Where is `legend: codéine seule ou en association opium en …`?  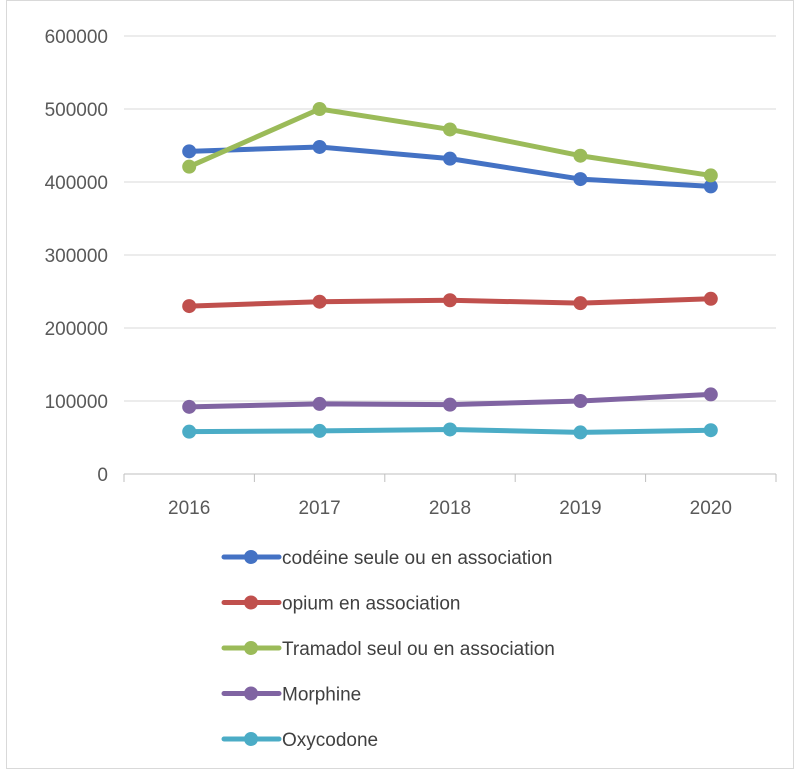
legend: codéine seule ou en association opium en … is located at coordinates (388, 649).